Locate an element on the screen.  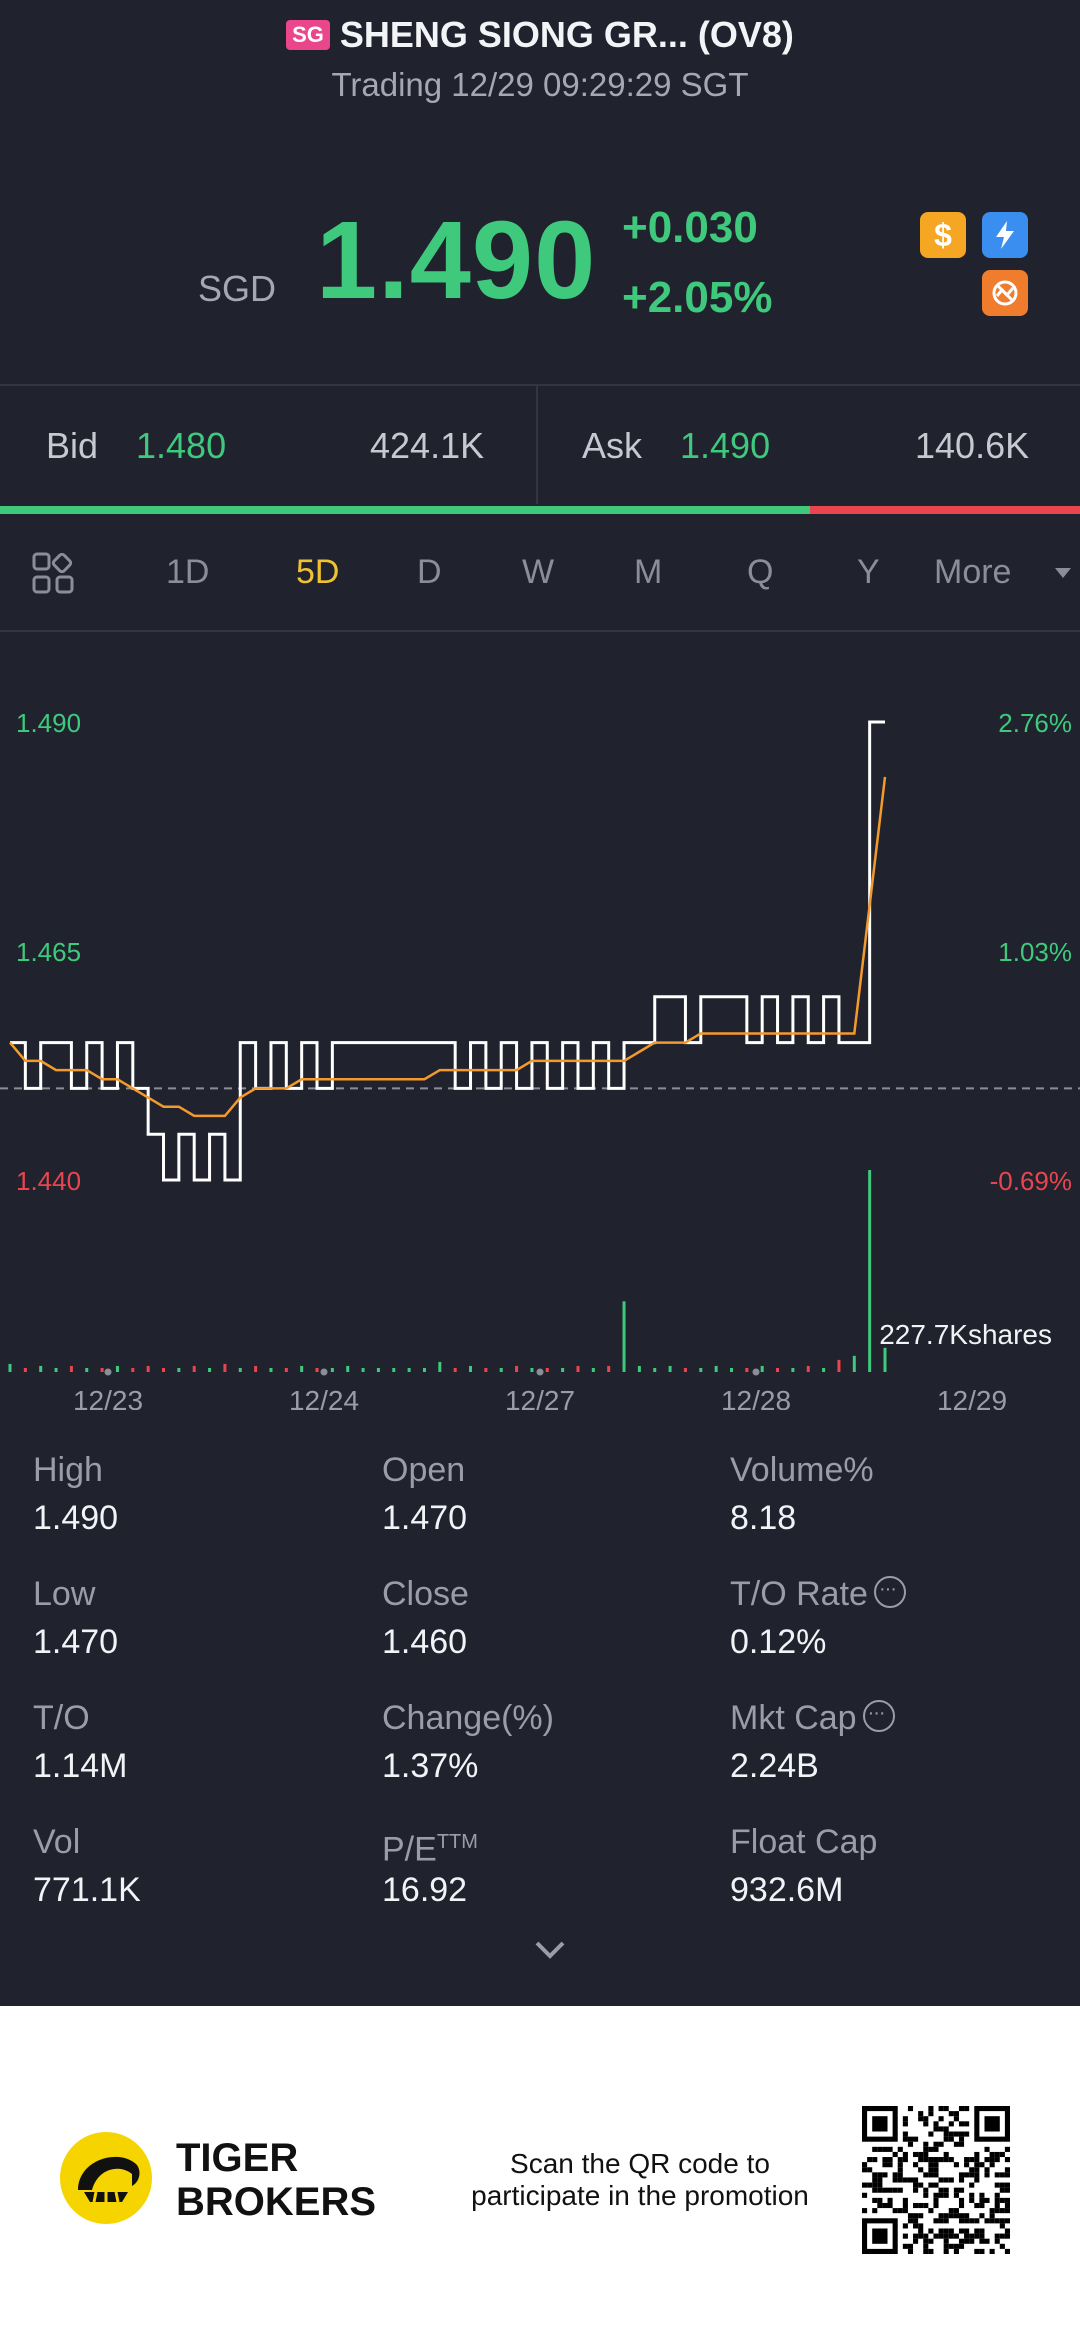
ask-size: 140.6K is located at coordinates (972, 445).